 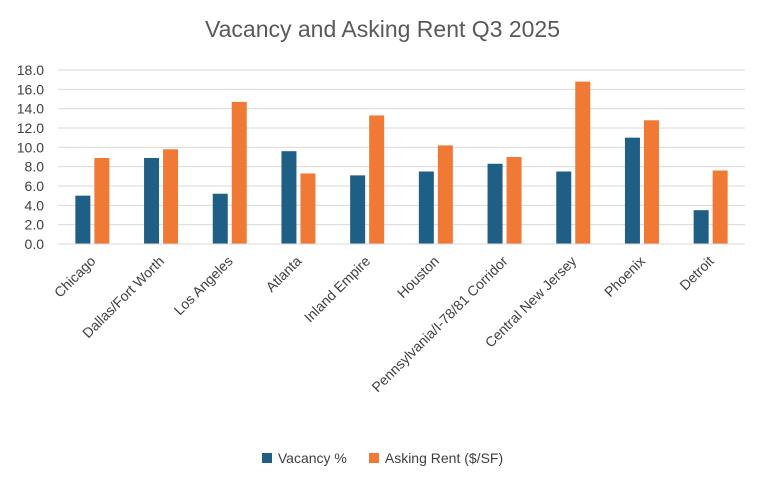 What do you see at coordinates (75, 277) in the screenshot?
I see `x-tick-label: Chicago` at bounding box center [75, 277].